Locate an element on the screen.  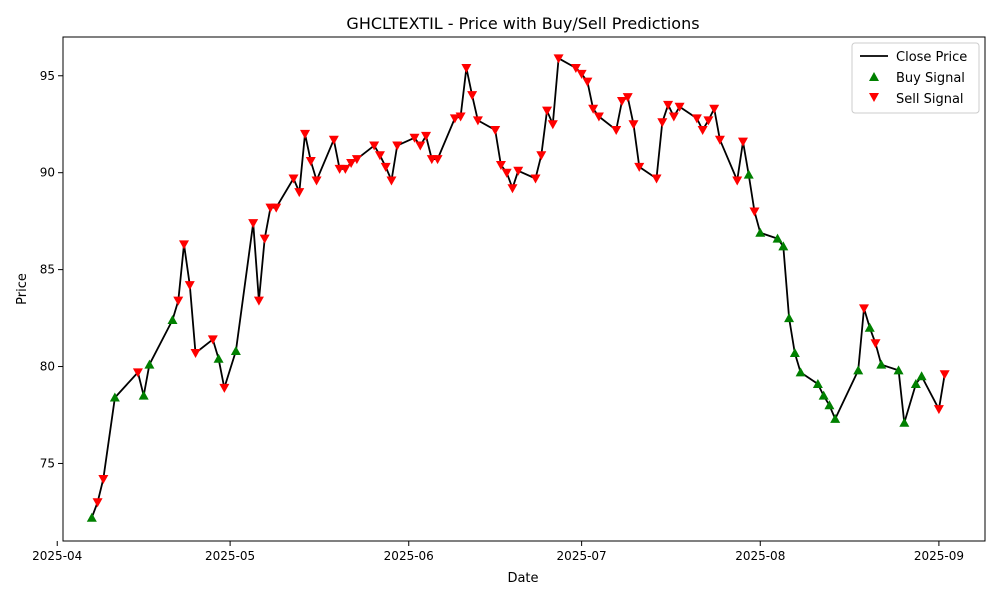
y-tick-label: 80 is located at coordinates (47, 367).